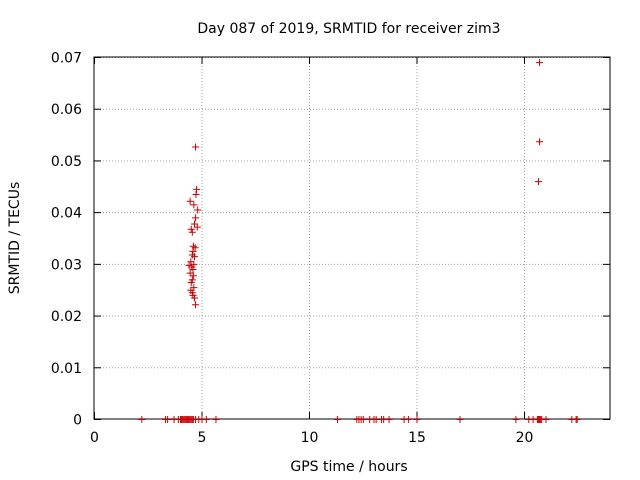  Describe the element at coordinates (202, 438) in the screenshot. I see `x-tick-label: 5` at that location.